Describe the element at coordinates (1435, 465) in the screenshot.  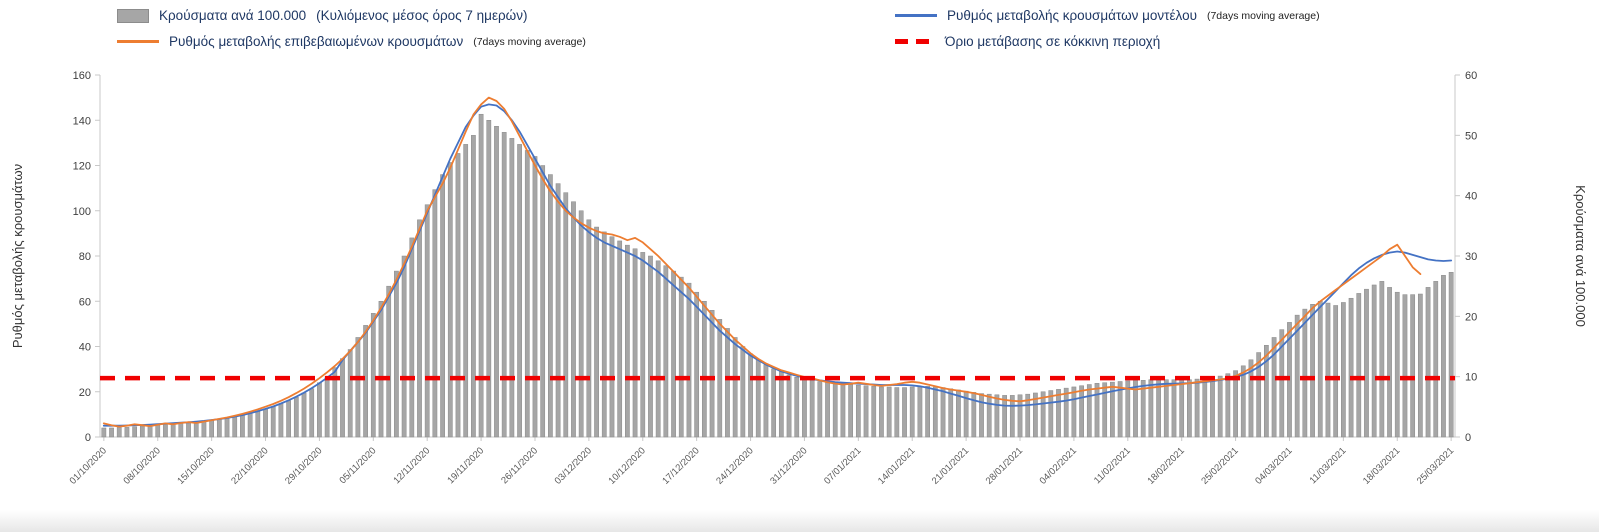
I see `x-tick-label: 25/03/2021` at that location.